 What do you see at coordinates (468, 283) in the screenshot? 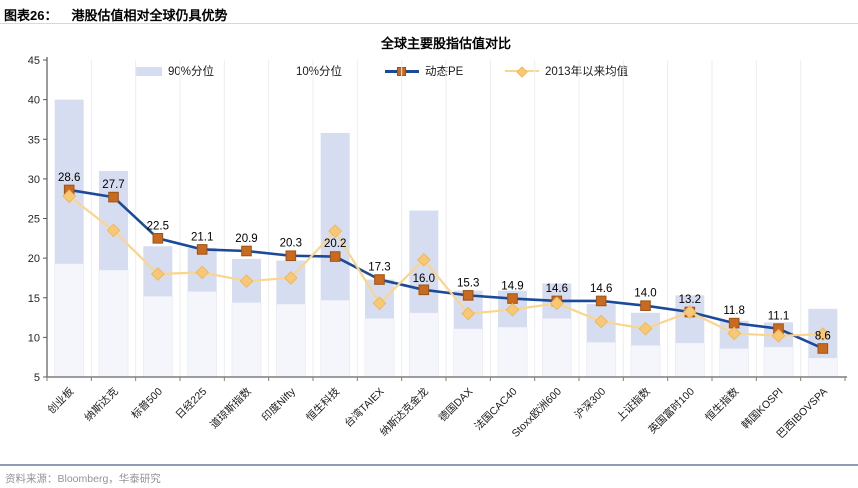
I see `pe-data-label: 15.3` at bounding box center [468, 283].